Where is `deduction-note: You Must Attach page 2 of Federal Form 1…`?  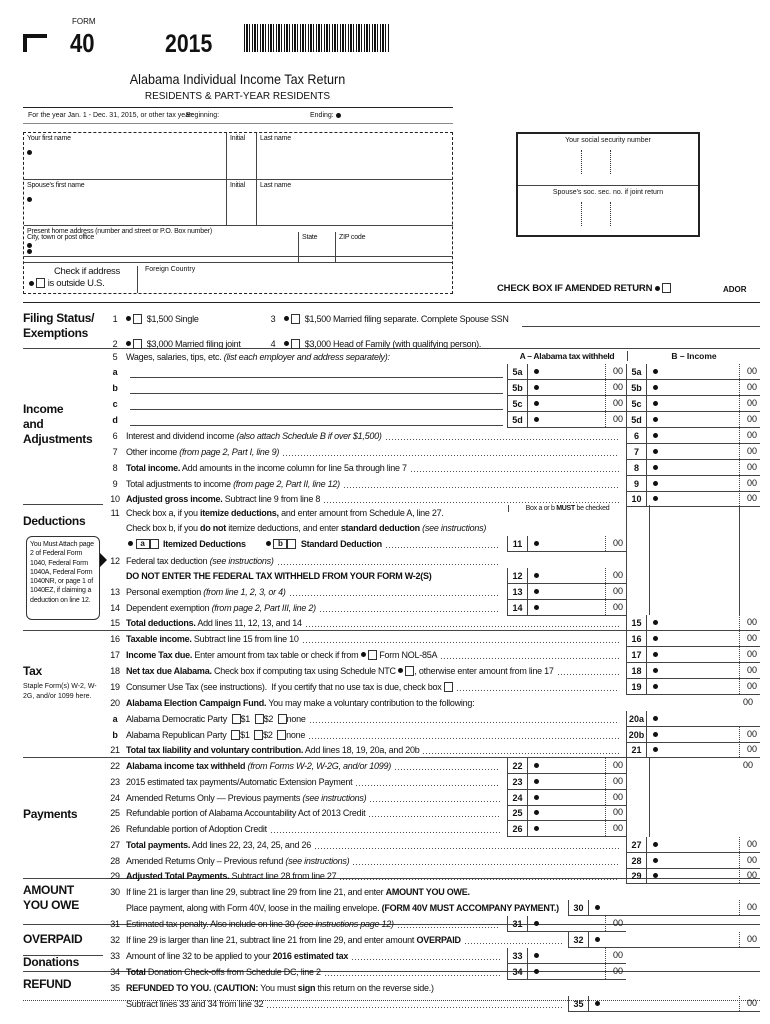 deduction-note: You Must Attach page 2 of Federal Form 1… is located at coordinates (63, 578).